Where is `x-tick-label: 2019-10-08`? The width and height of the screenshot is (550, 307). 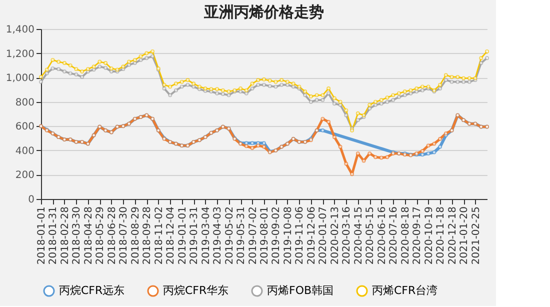 x-tick-label: 2019-10-08 is located at coordinates (288, 235).